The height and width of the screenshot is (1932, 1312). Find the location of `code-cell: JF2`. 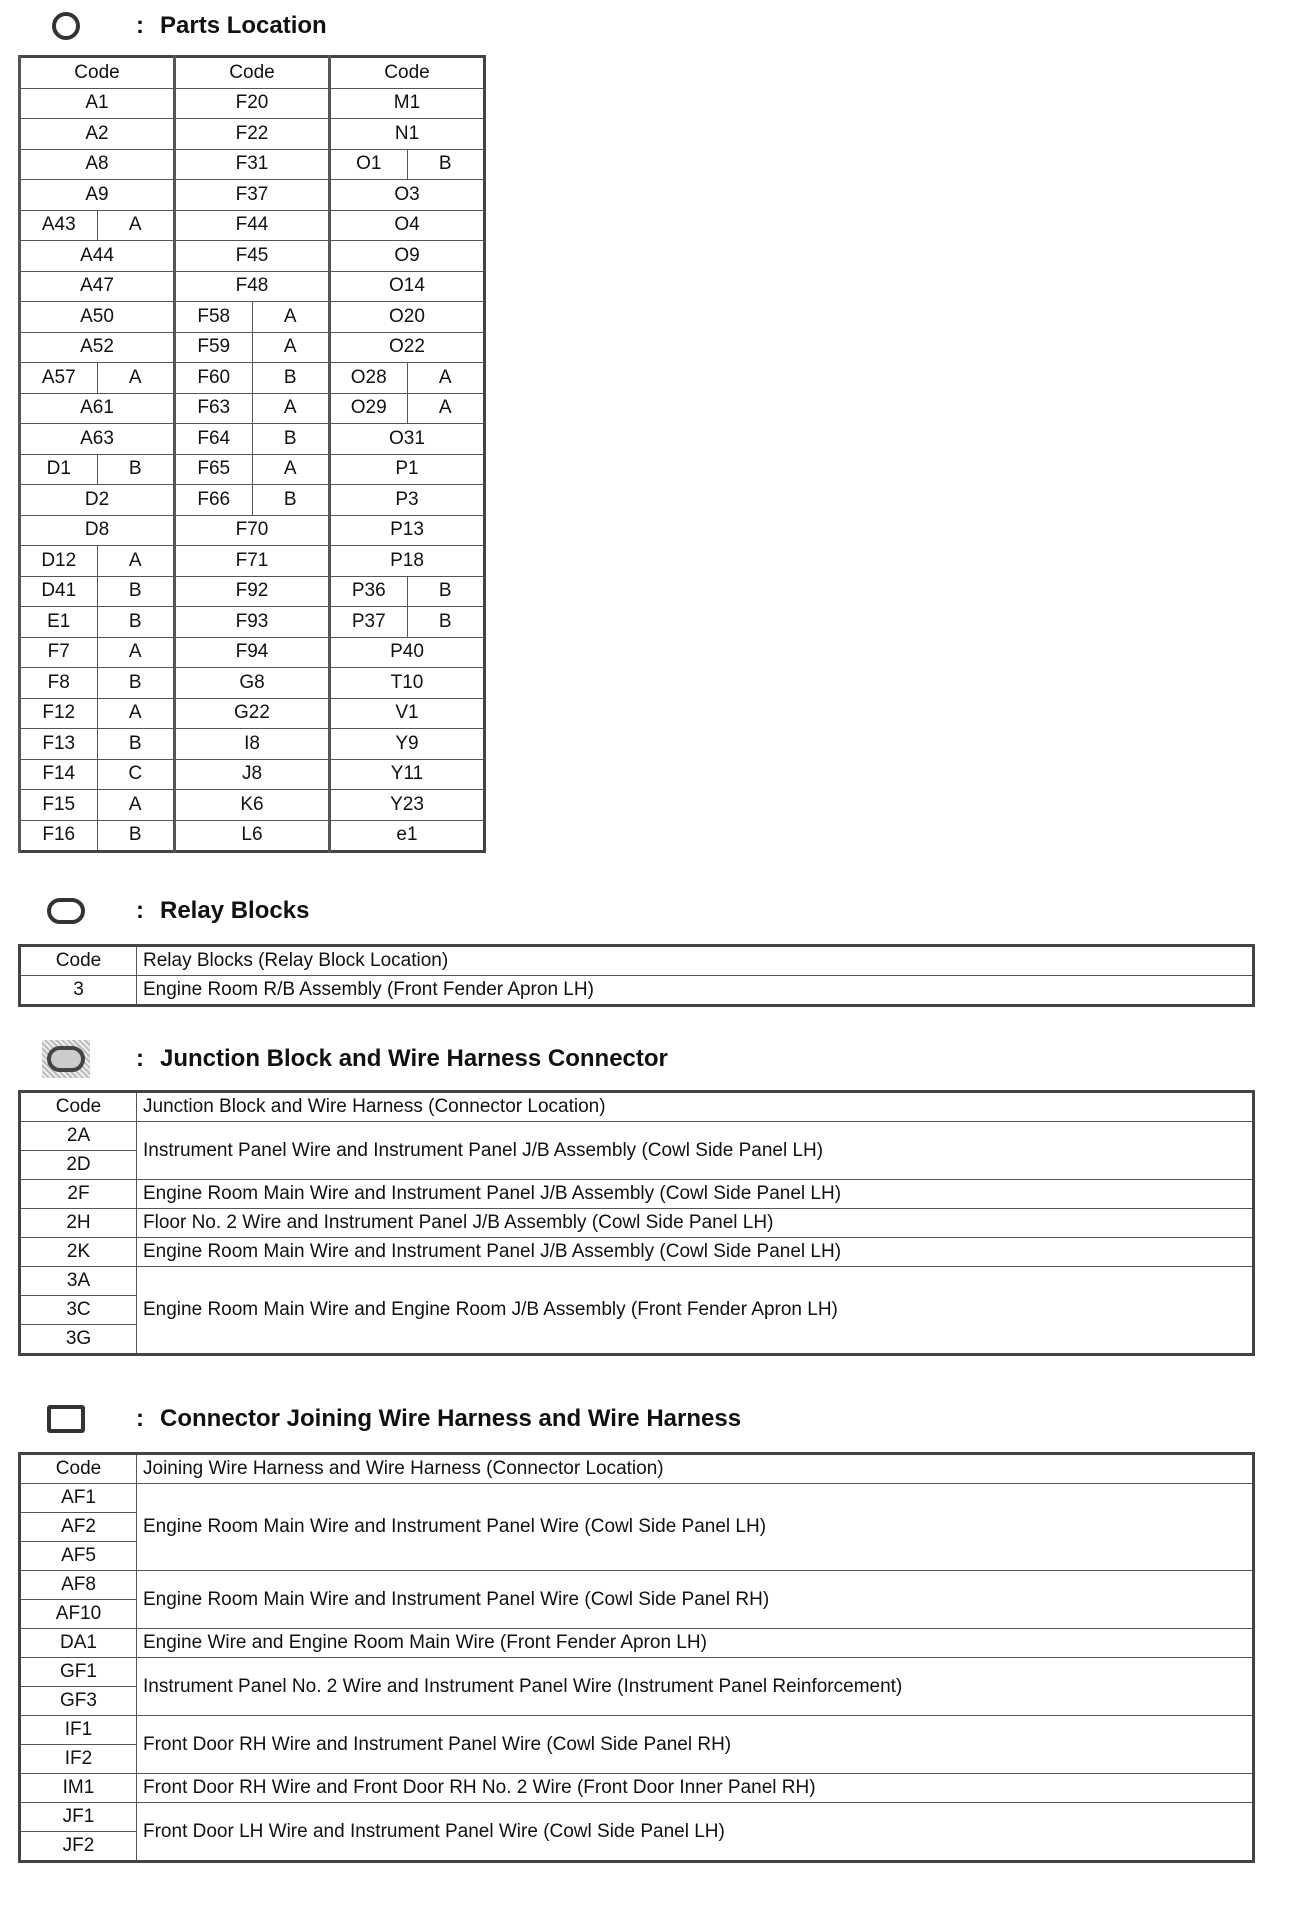

code-cell: JF2 is located at coordinates (78, 1846).